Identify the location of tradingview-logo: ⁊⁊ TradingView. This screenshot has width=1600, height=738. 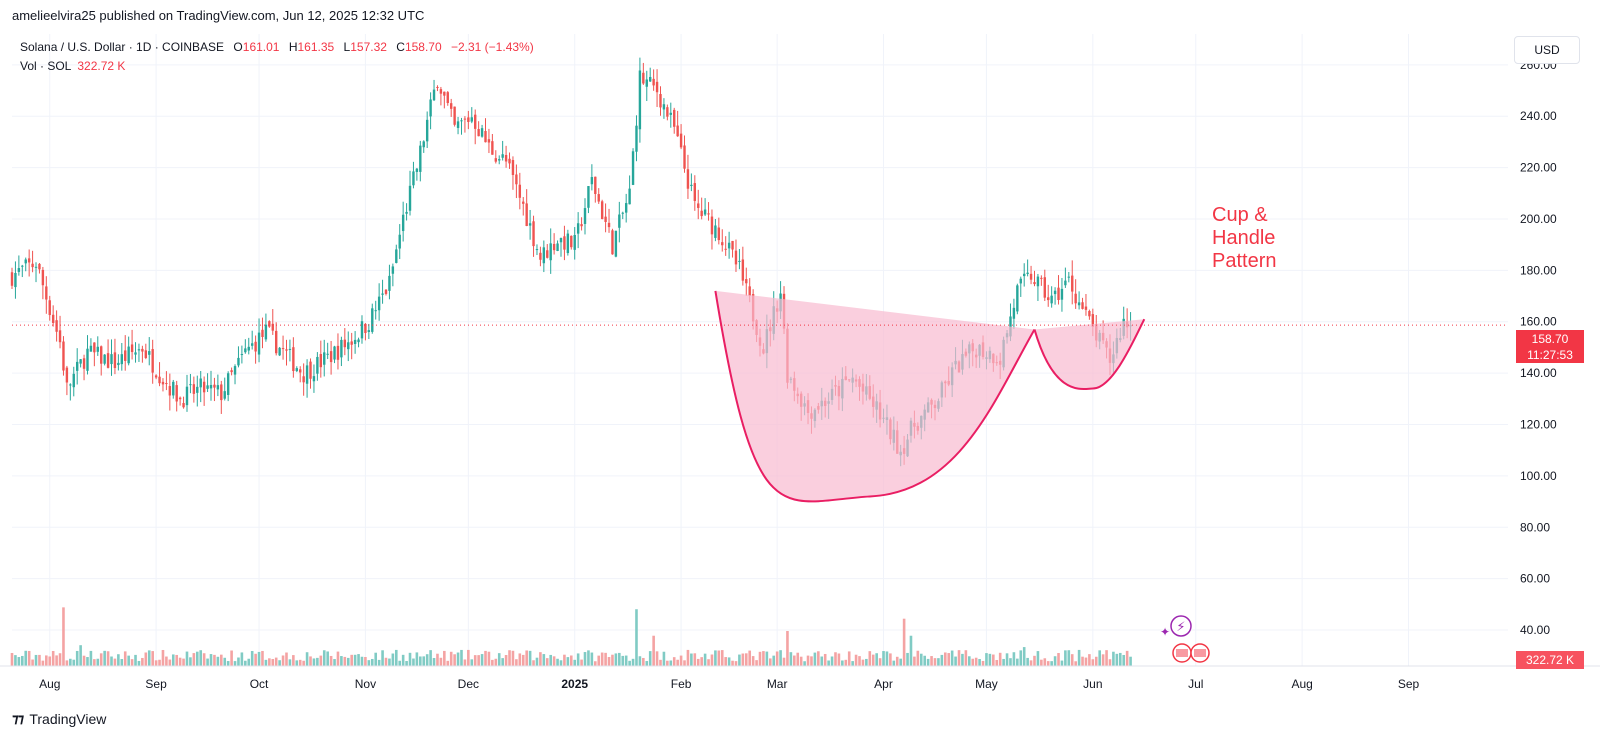
(59, 719).